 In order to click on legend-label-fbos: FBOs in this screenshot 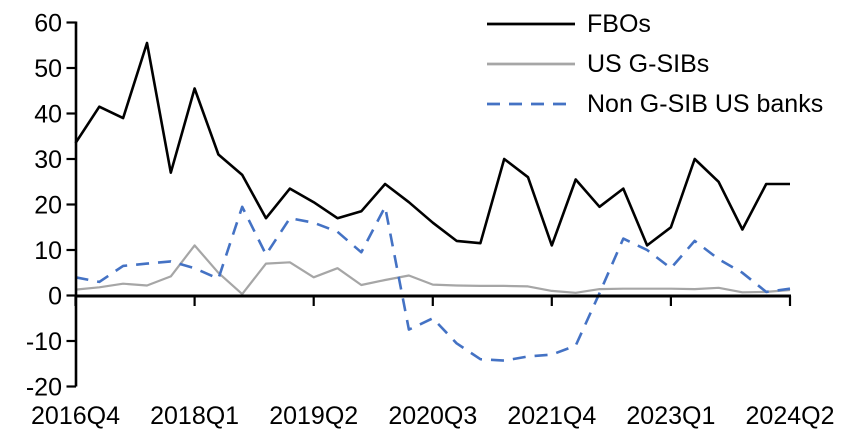, I will do `click(619, 23)`.